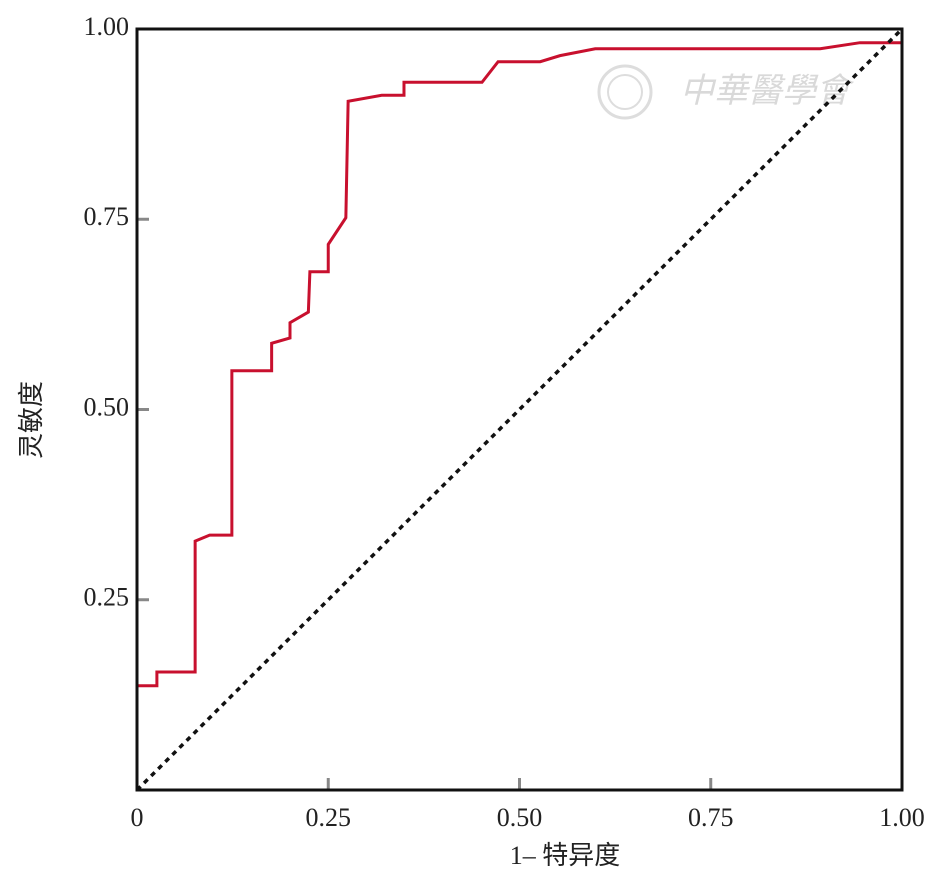  Describe the element at coordinates (520, 817) in the screenshot. I see `x-tick-label: 0.50` at that location.